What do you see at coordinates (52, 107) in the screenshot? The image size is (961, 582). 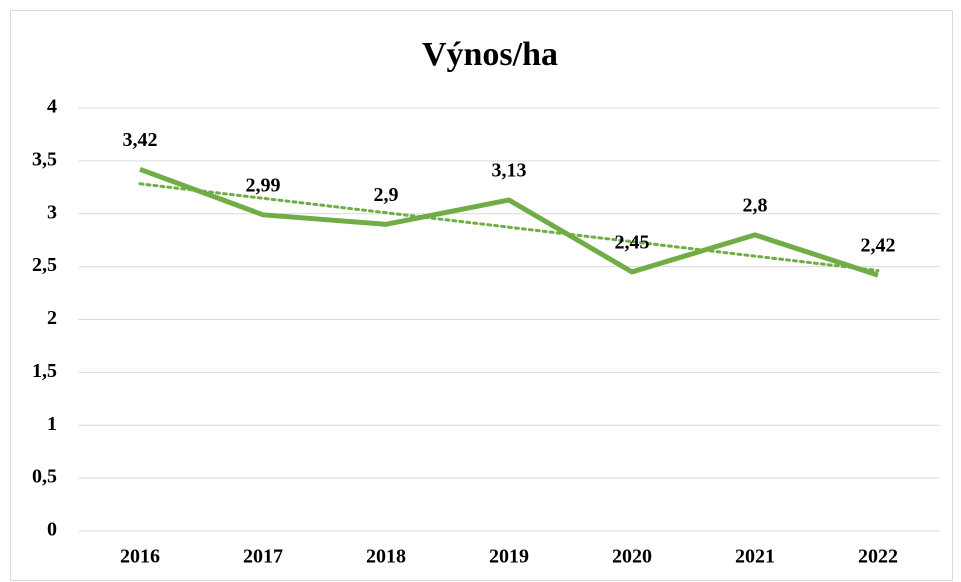 I see `y-tick-label: 4` at bounding box center [52, 107].